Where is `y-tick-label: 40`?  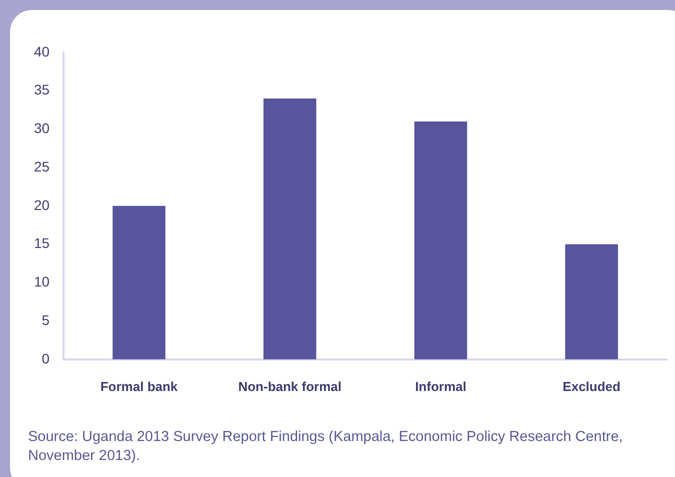 y-tick-label: 40 is located at coordinates (42, 51).